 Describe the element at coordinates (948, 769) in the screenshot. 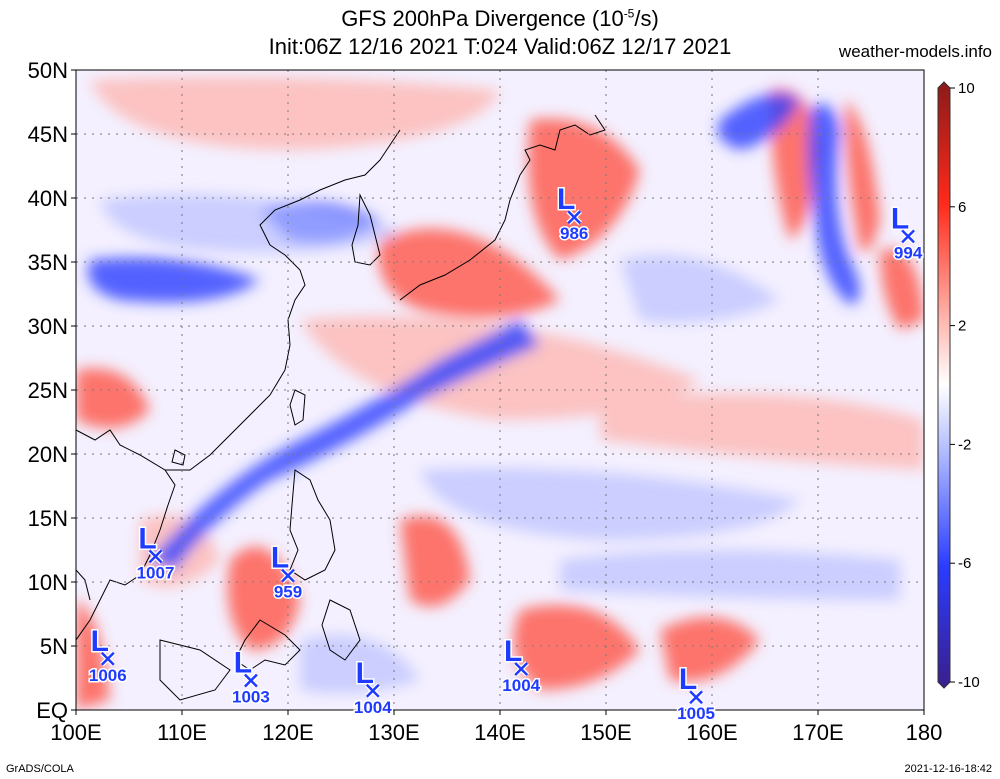

I see `timestamp-label: 2021-12-16-18:42` at that location.